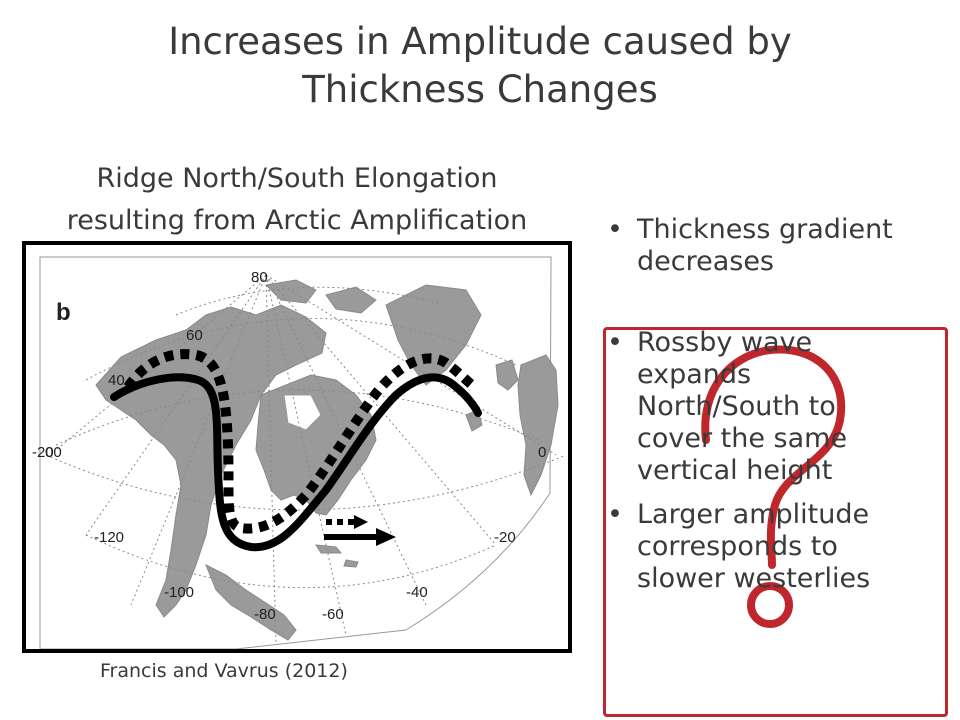 The height and width of the screenshot is (720, 960). Describe the element at coordinates (53, 452) in the screenshot. I see `label-lon-left-b: 00` at that location.